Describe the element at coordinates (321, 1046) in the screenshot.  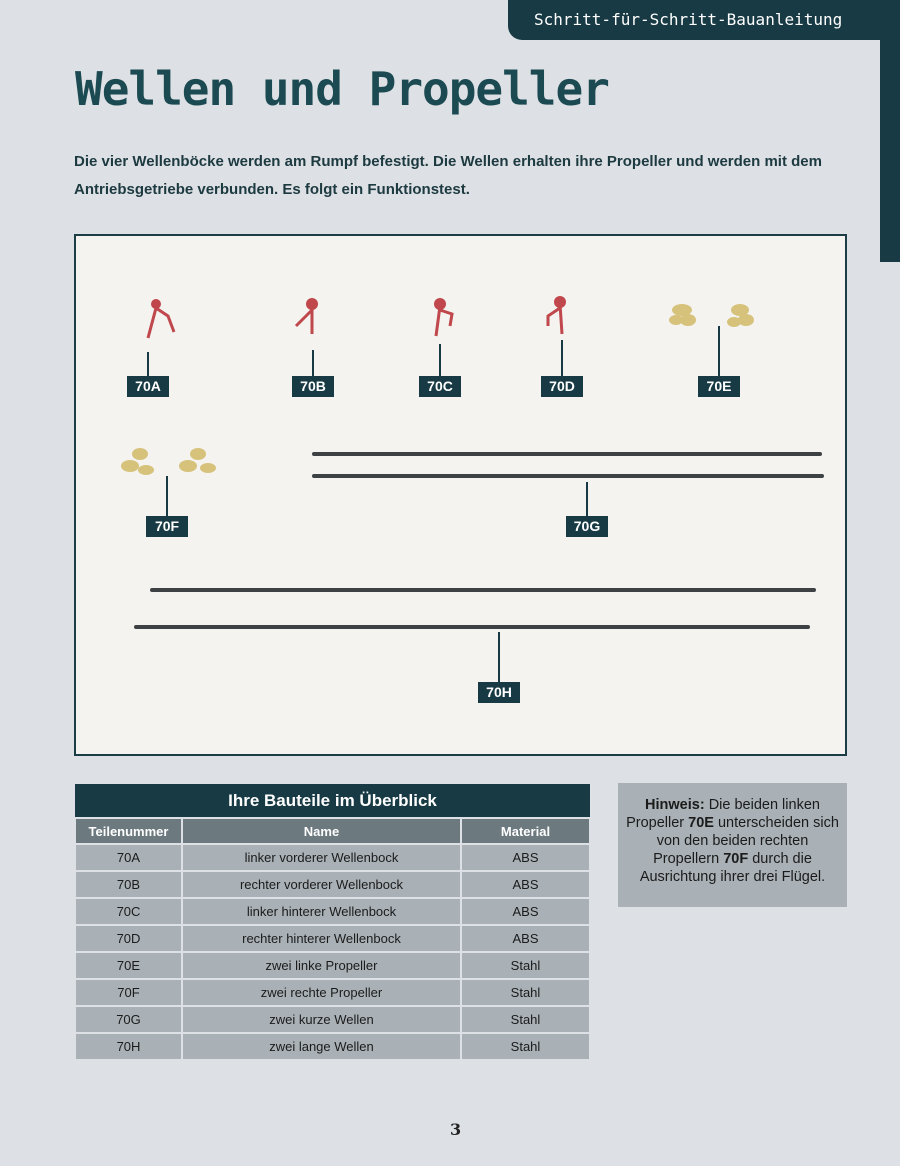
I see `name-cell: zwei lange Wellen` at that location.